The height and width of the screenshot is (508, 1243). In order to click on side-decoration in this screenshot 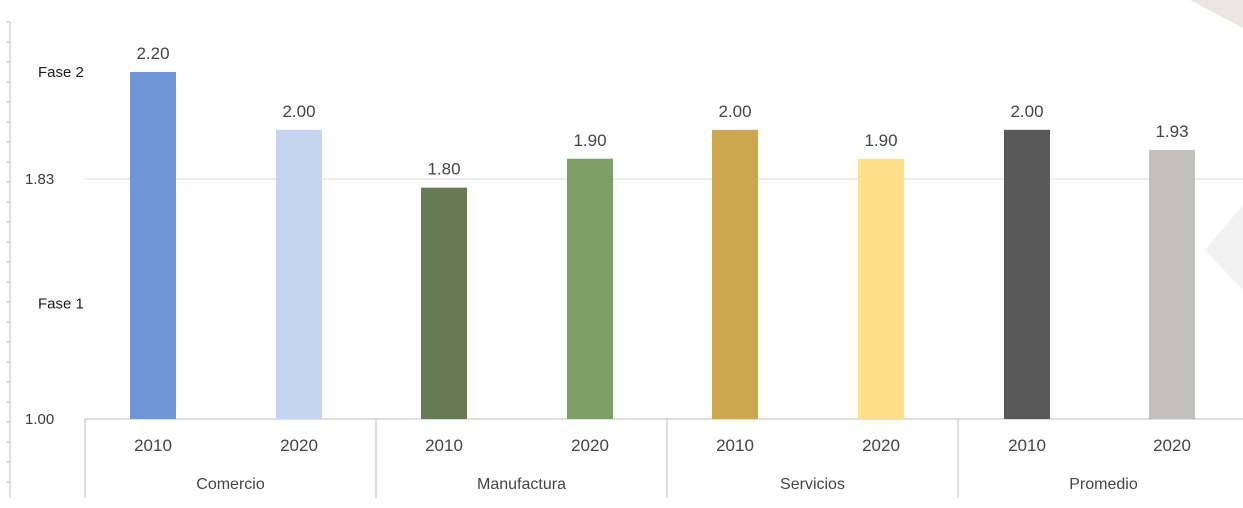, I will do `click(1224, 247)`.